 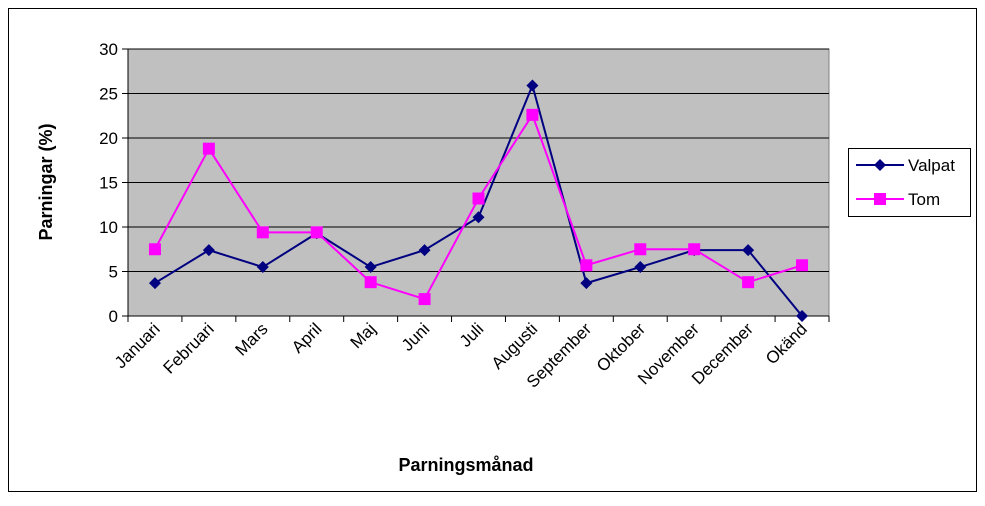 What do you see at coordinates (465, 465) in the screenshot?
I see `x-axis-title: Parningsmånad` at bounding box center [465, 465].